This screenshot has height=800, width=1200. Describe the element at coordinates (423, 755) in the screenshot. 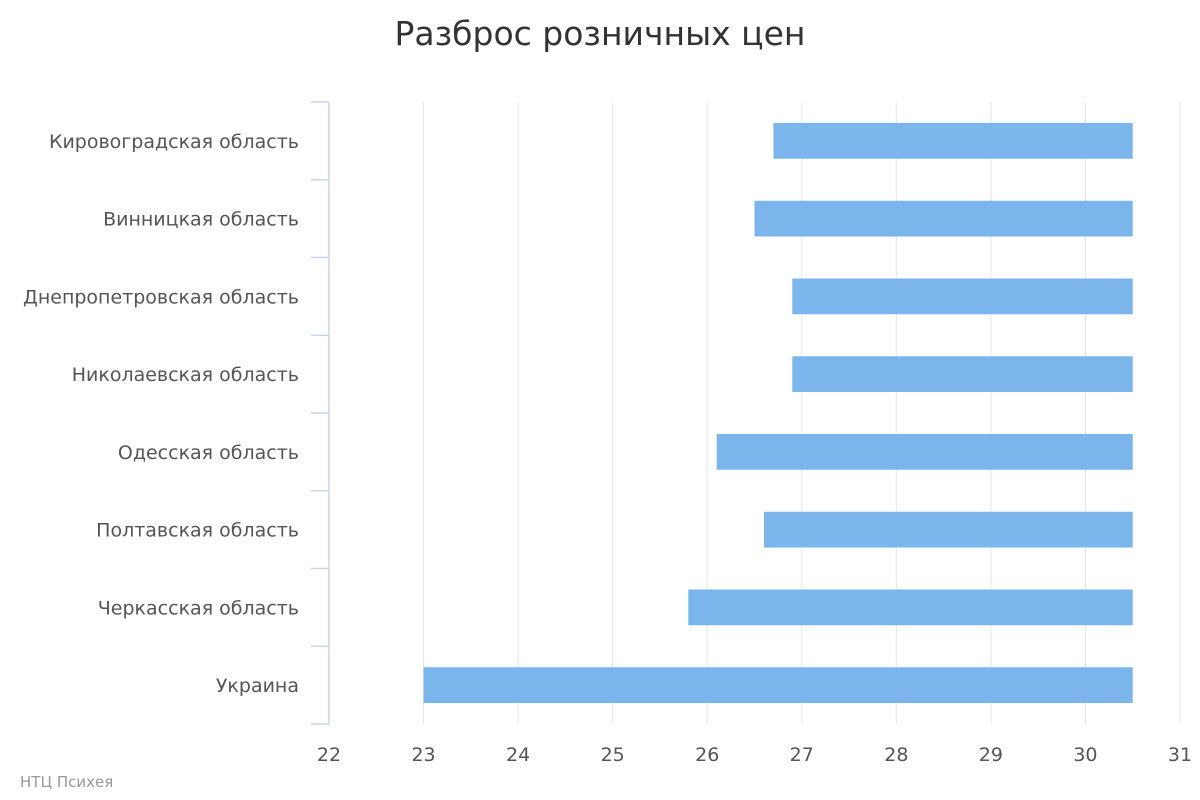

I see `x-tick-label: 23` at that location.